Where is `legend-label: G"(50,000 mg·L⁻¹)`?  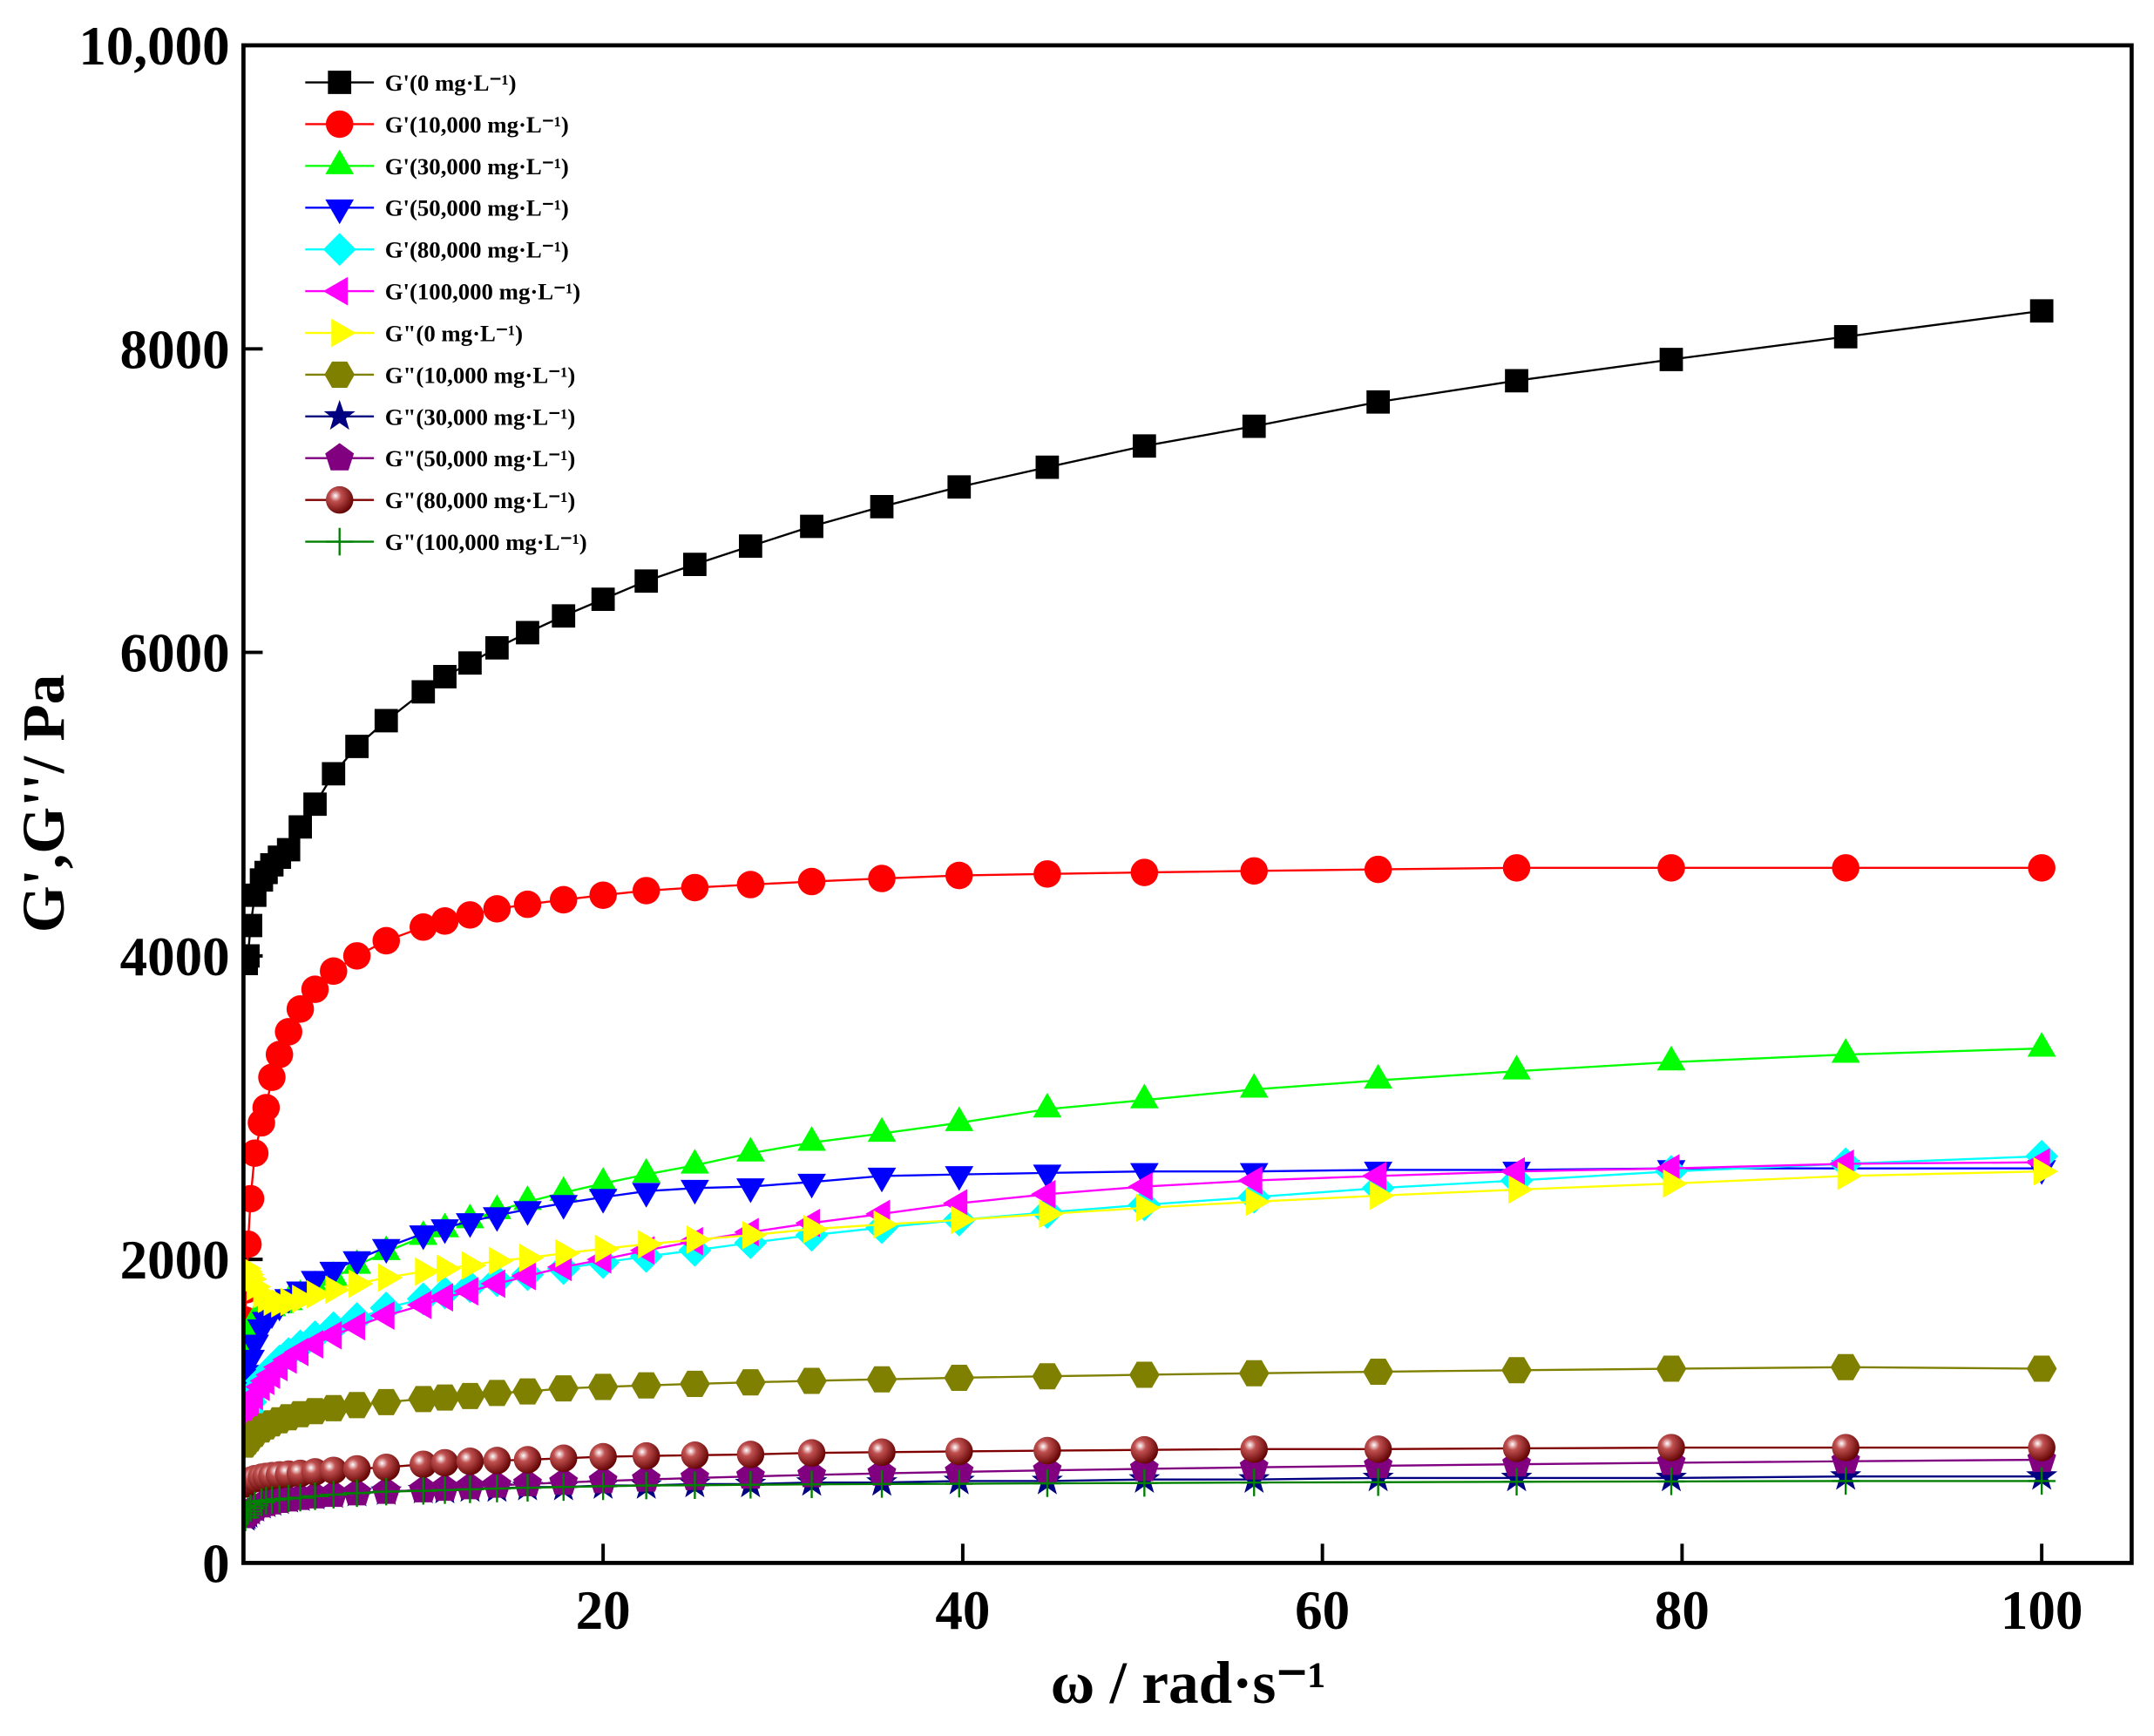
legend-label: G"(50,000 mg·L⁻¹) is located at coordinates (480, 458).